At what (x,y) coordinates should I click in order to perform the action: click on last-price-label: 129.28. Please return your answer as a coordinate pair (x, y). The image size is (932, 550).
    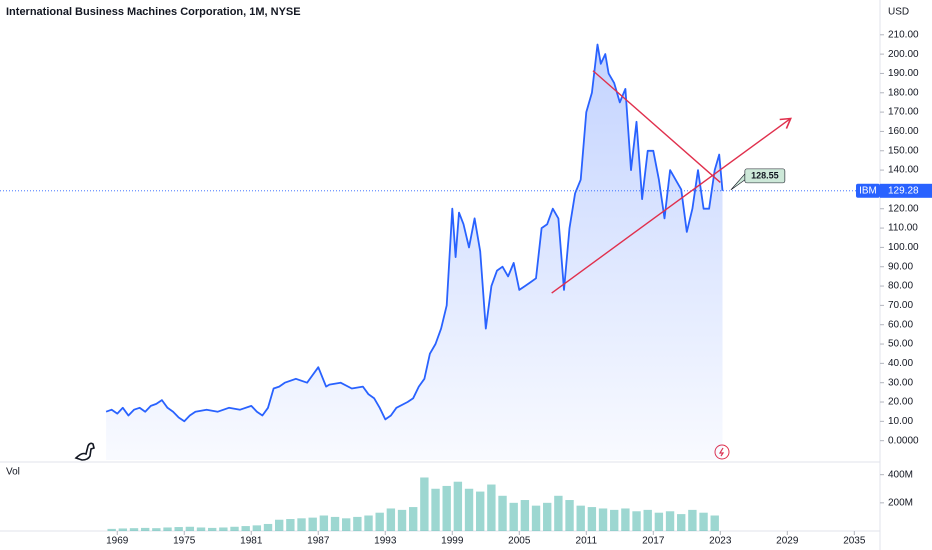
    Looking at the image, I should click on (903, 190).